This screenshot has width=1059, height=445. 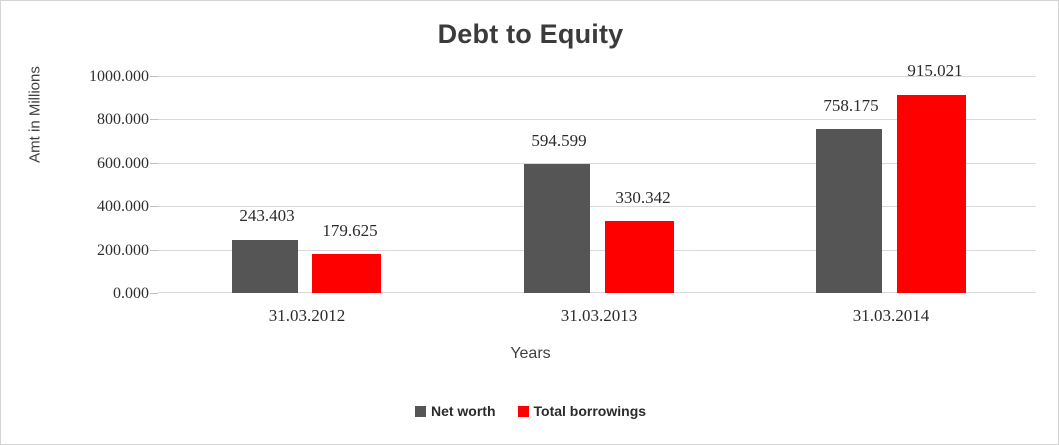 I want to click on bar-net-worth-2014, so click(x=849, y=211).